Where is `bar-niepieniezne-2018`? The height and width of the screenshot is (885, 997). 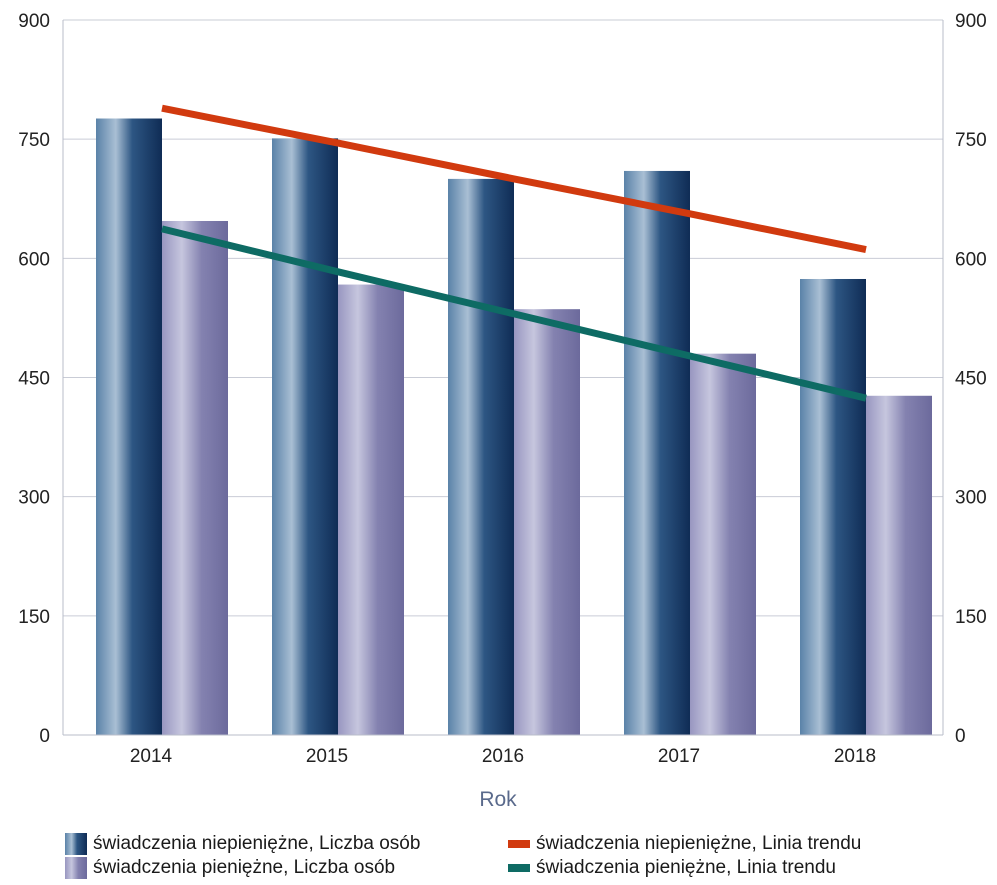
bar-niepieniezne-2018 is located at coordinates (833, 506).